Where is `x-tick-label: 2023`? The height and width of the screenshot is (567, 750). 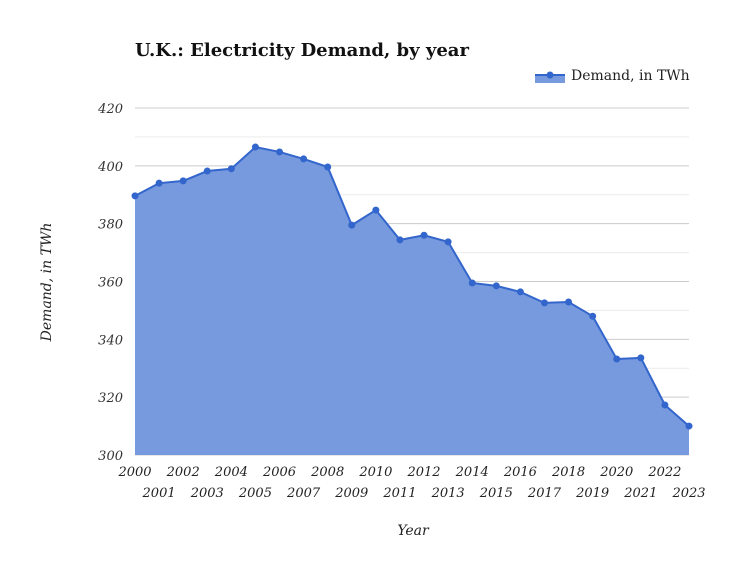 x-tick-label: 2023 is located at coordinates (688, 493).